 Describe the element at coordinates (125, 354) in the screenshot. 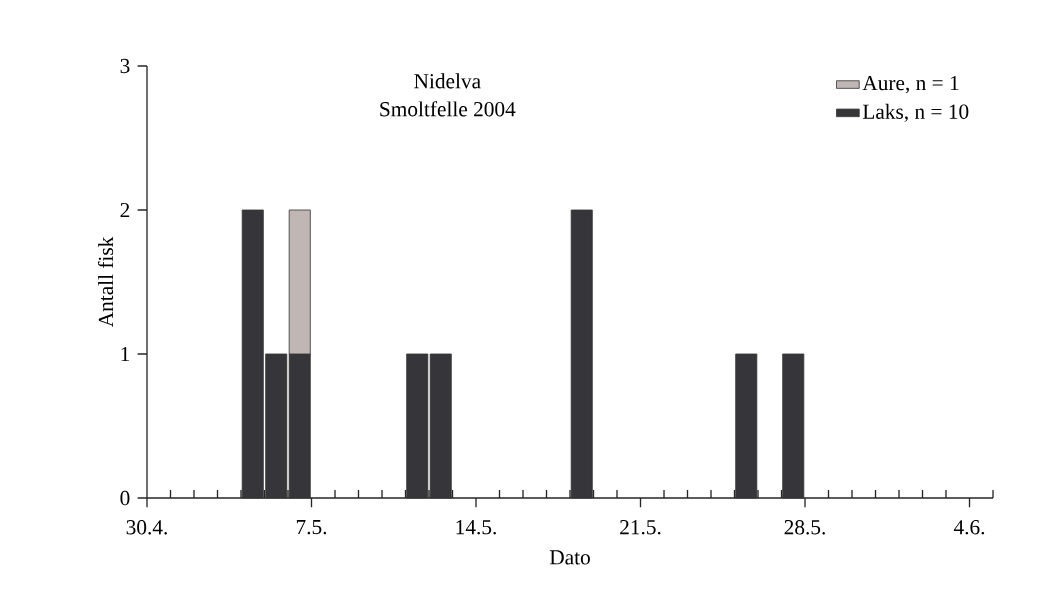

I see `y-tick-label: 1` at that location.